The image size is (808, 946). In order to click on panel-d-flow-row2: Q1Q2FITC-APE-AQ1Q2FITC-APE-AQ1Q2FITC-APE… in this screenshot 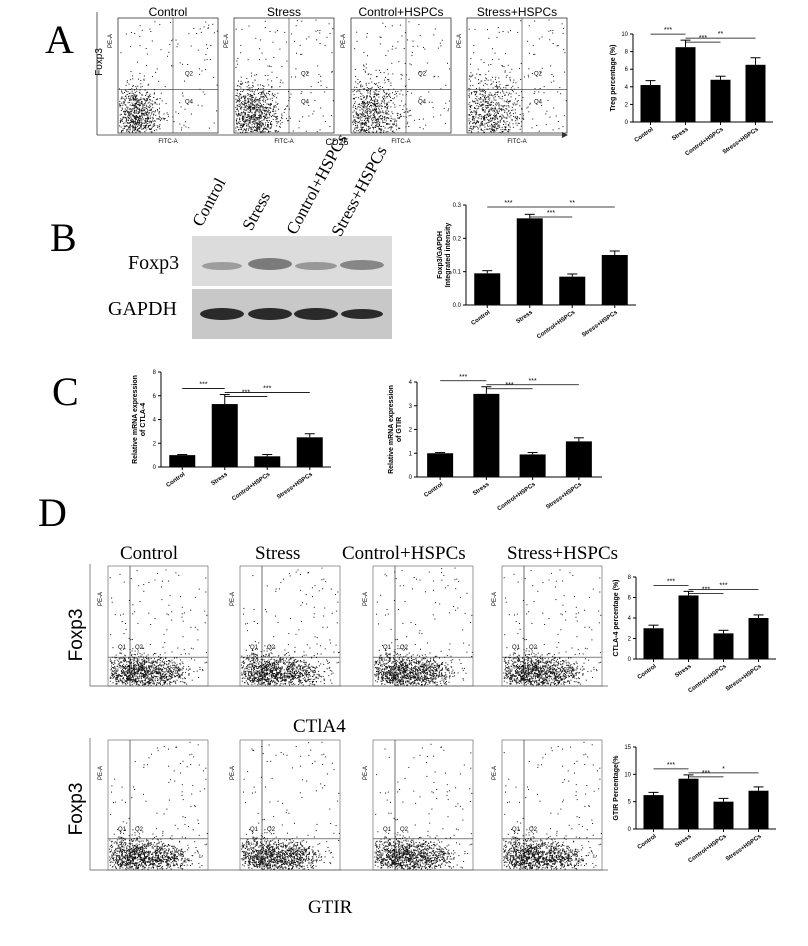, I will do `click(338, 804)`.